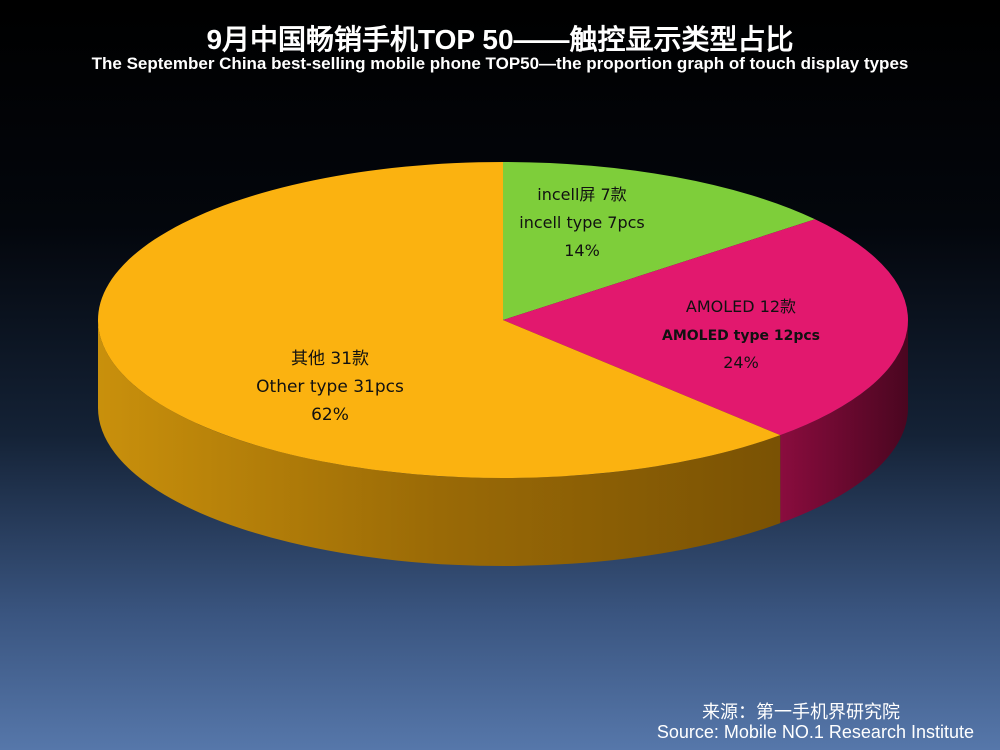 This screenshot has width=1000, height=750. What do you see at coordinates (330, 359) in the screenshot?
I see `slice-label-other-line-1: 其他 31款` at bounding box center [330, 359].